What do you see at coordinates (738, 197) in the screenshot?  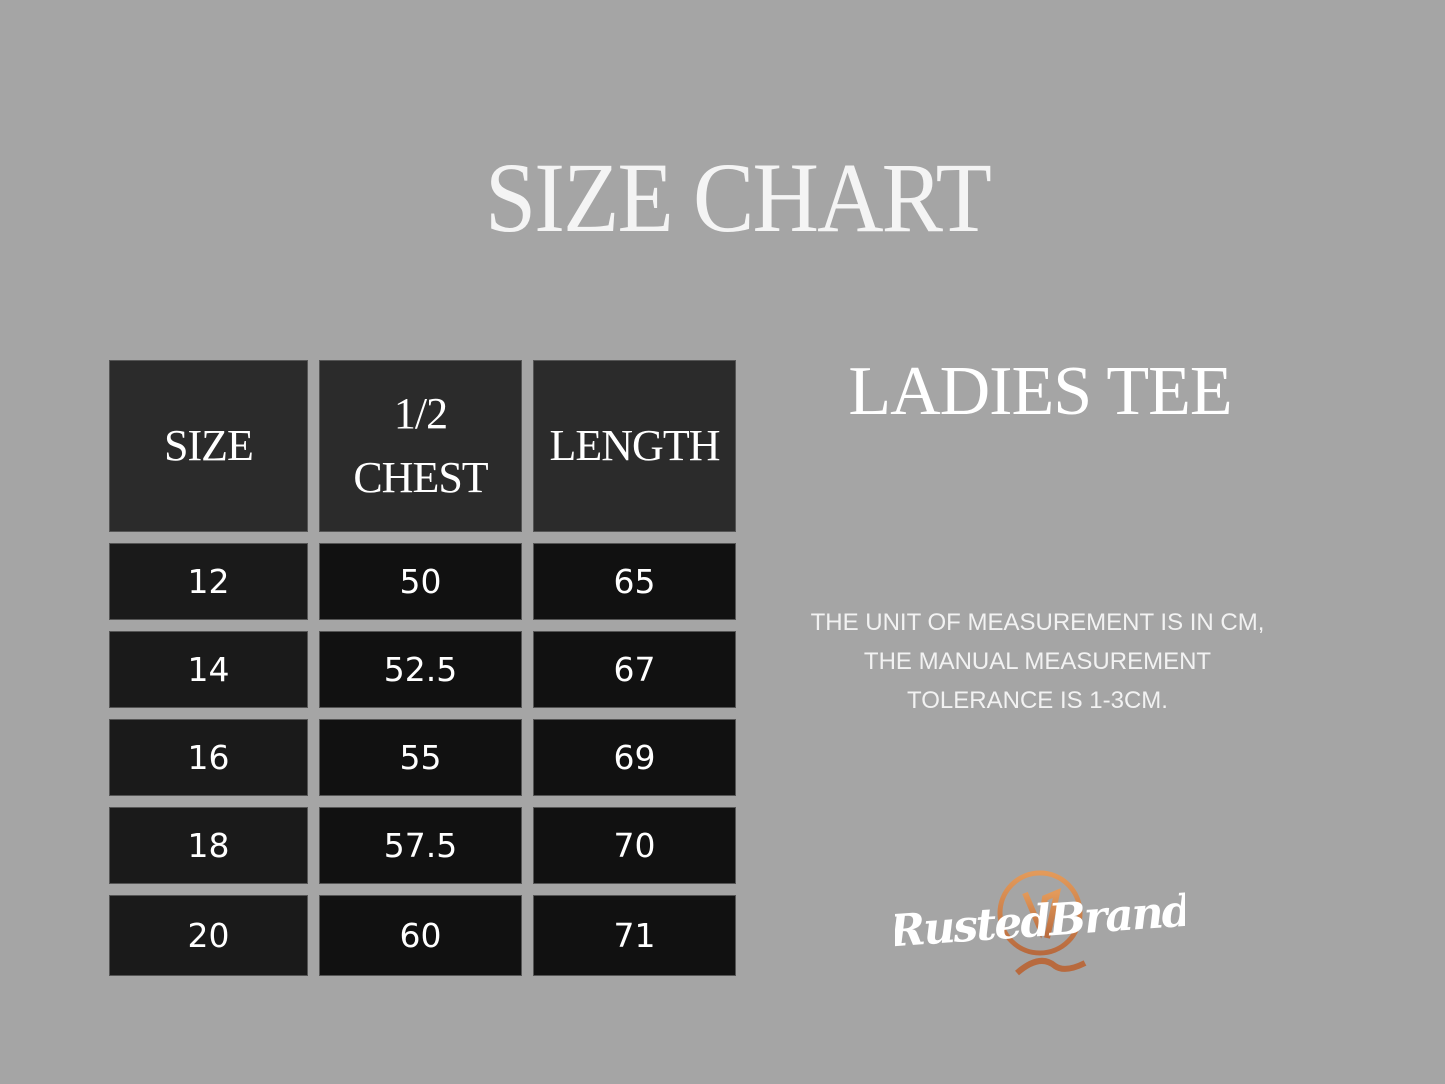 I see `page-title: SIZE CHART` at bounding box center [738, 197].